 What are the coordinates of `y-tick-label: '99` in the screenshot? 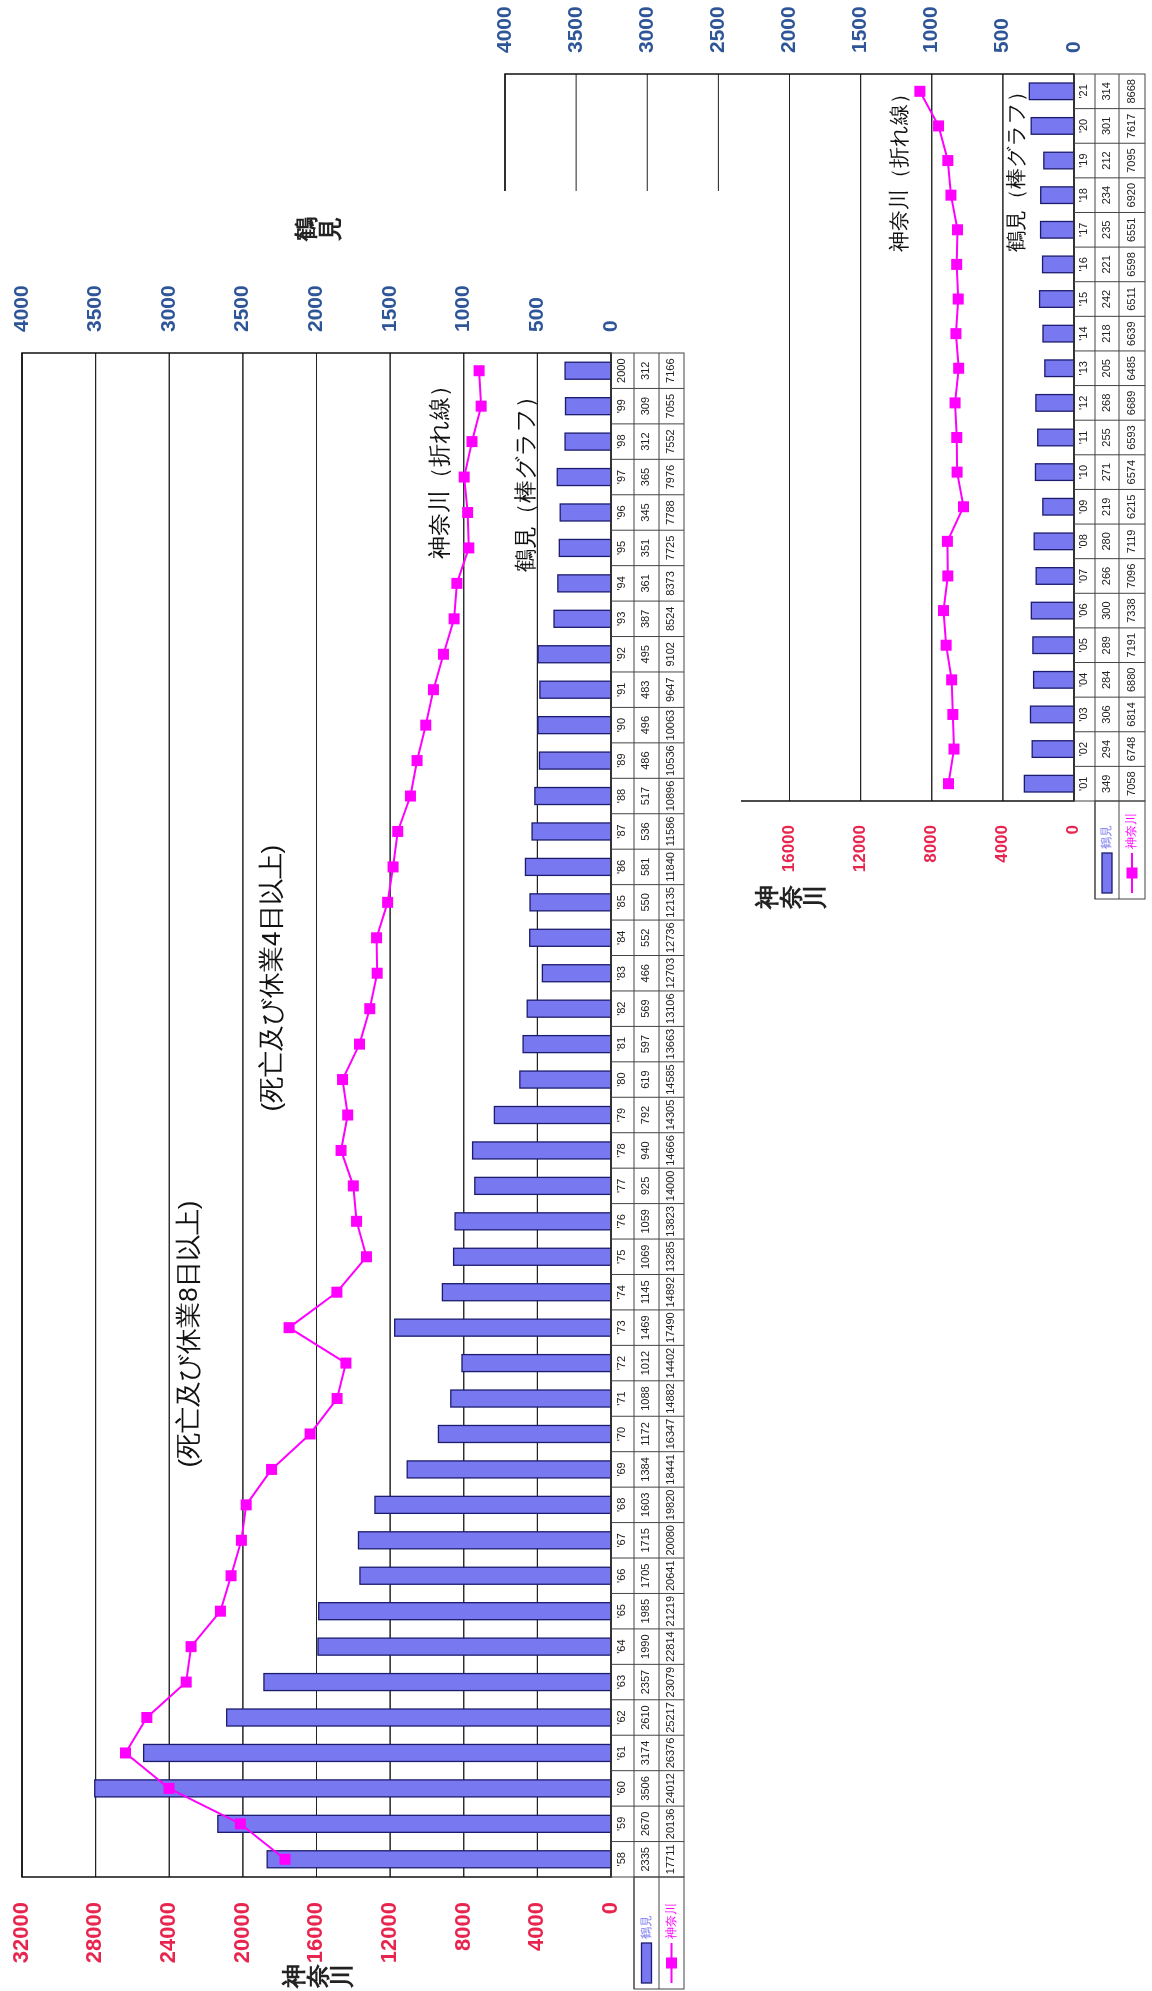 It's located at (621, 406).